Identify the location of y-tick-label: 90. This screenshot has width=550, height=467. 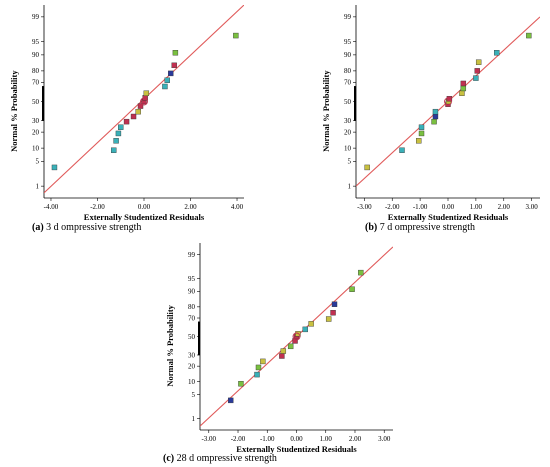
(192, 292).